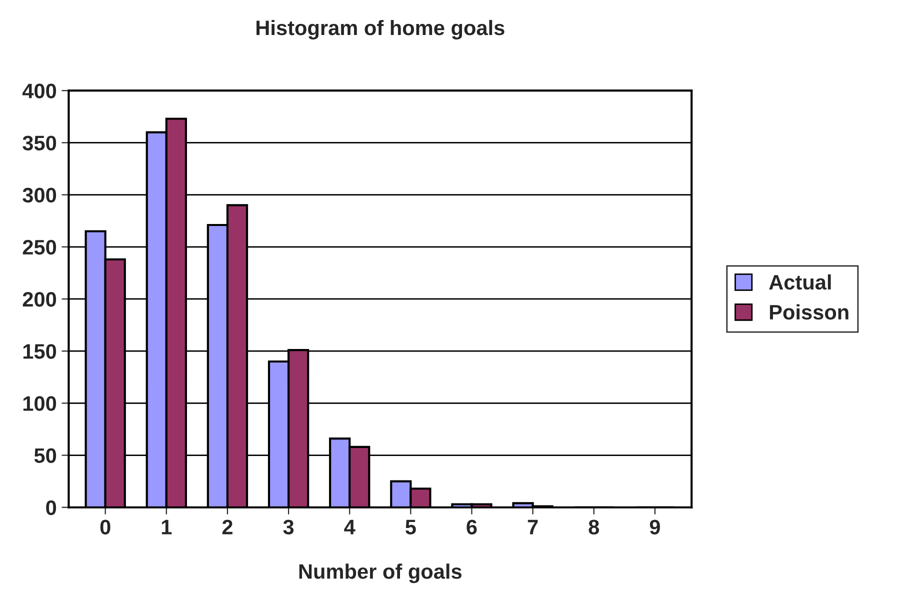 The width and height of the screenshot is (916, 604). I want to click on legend-label: Actual, so click(800, 282).